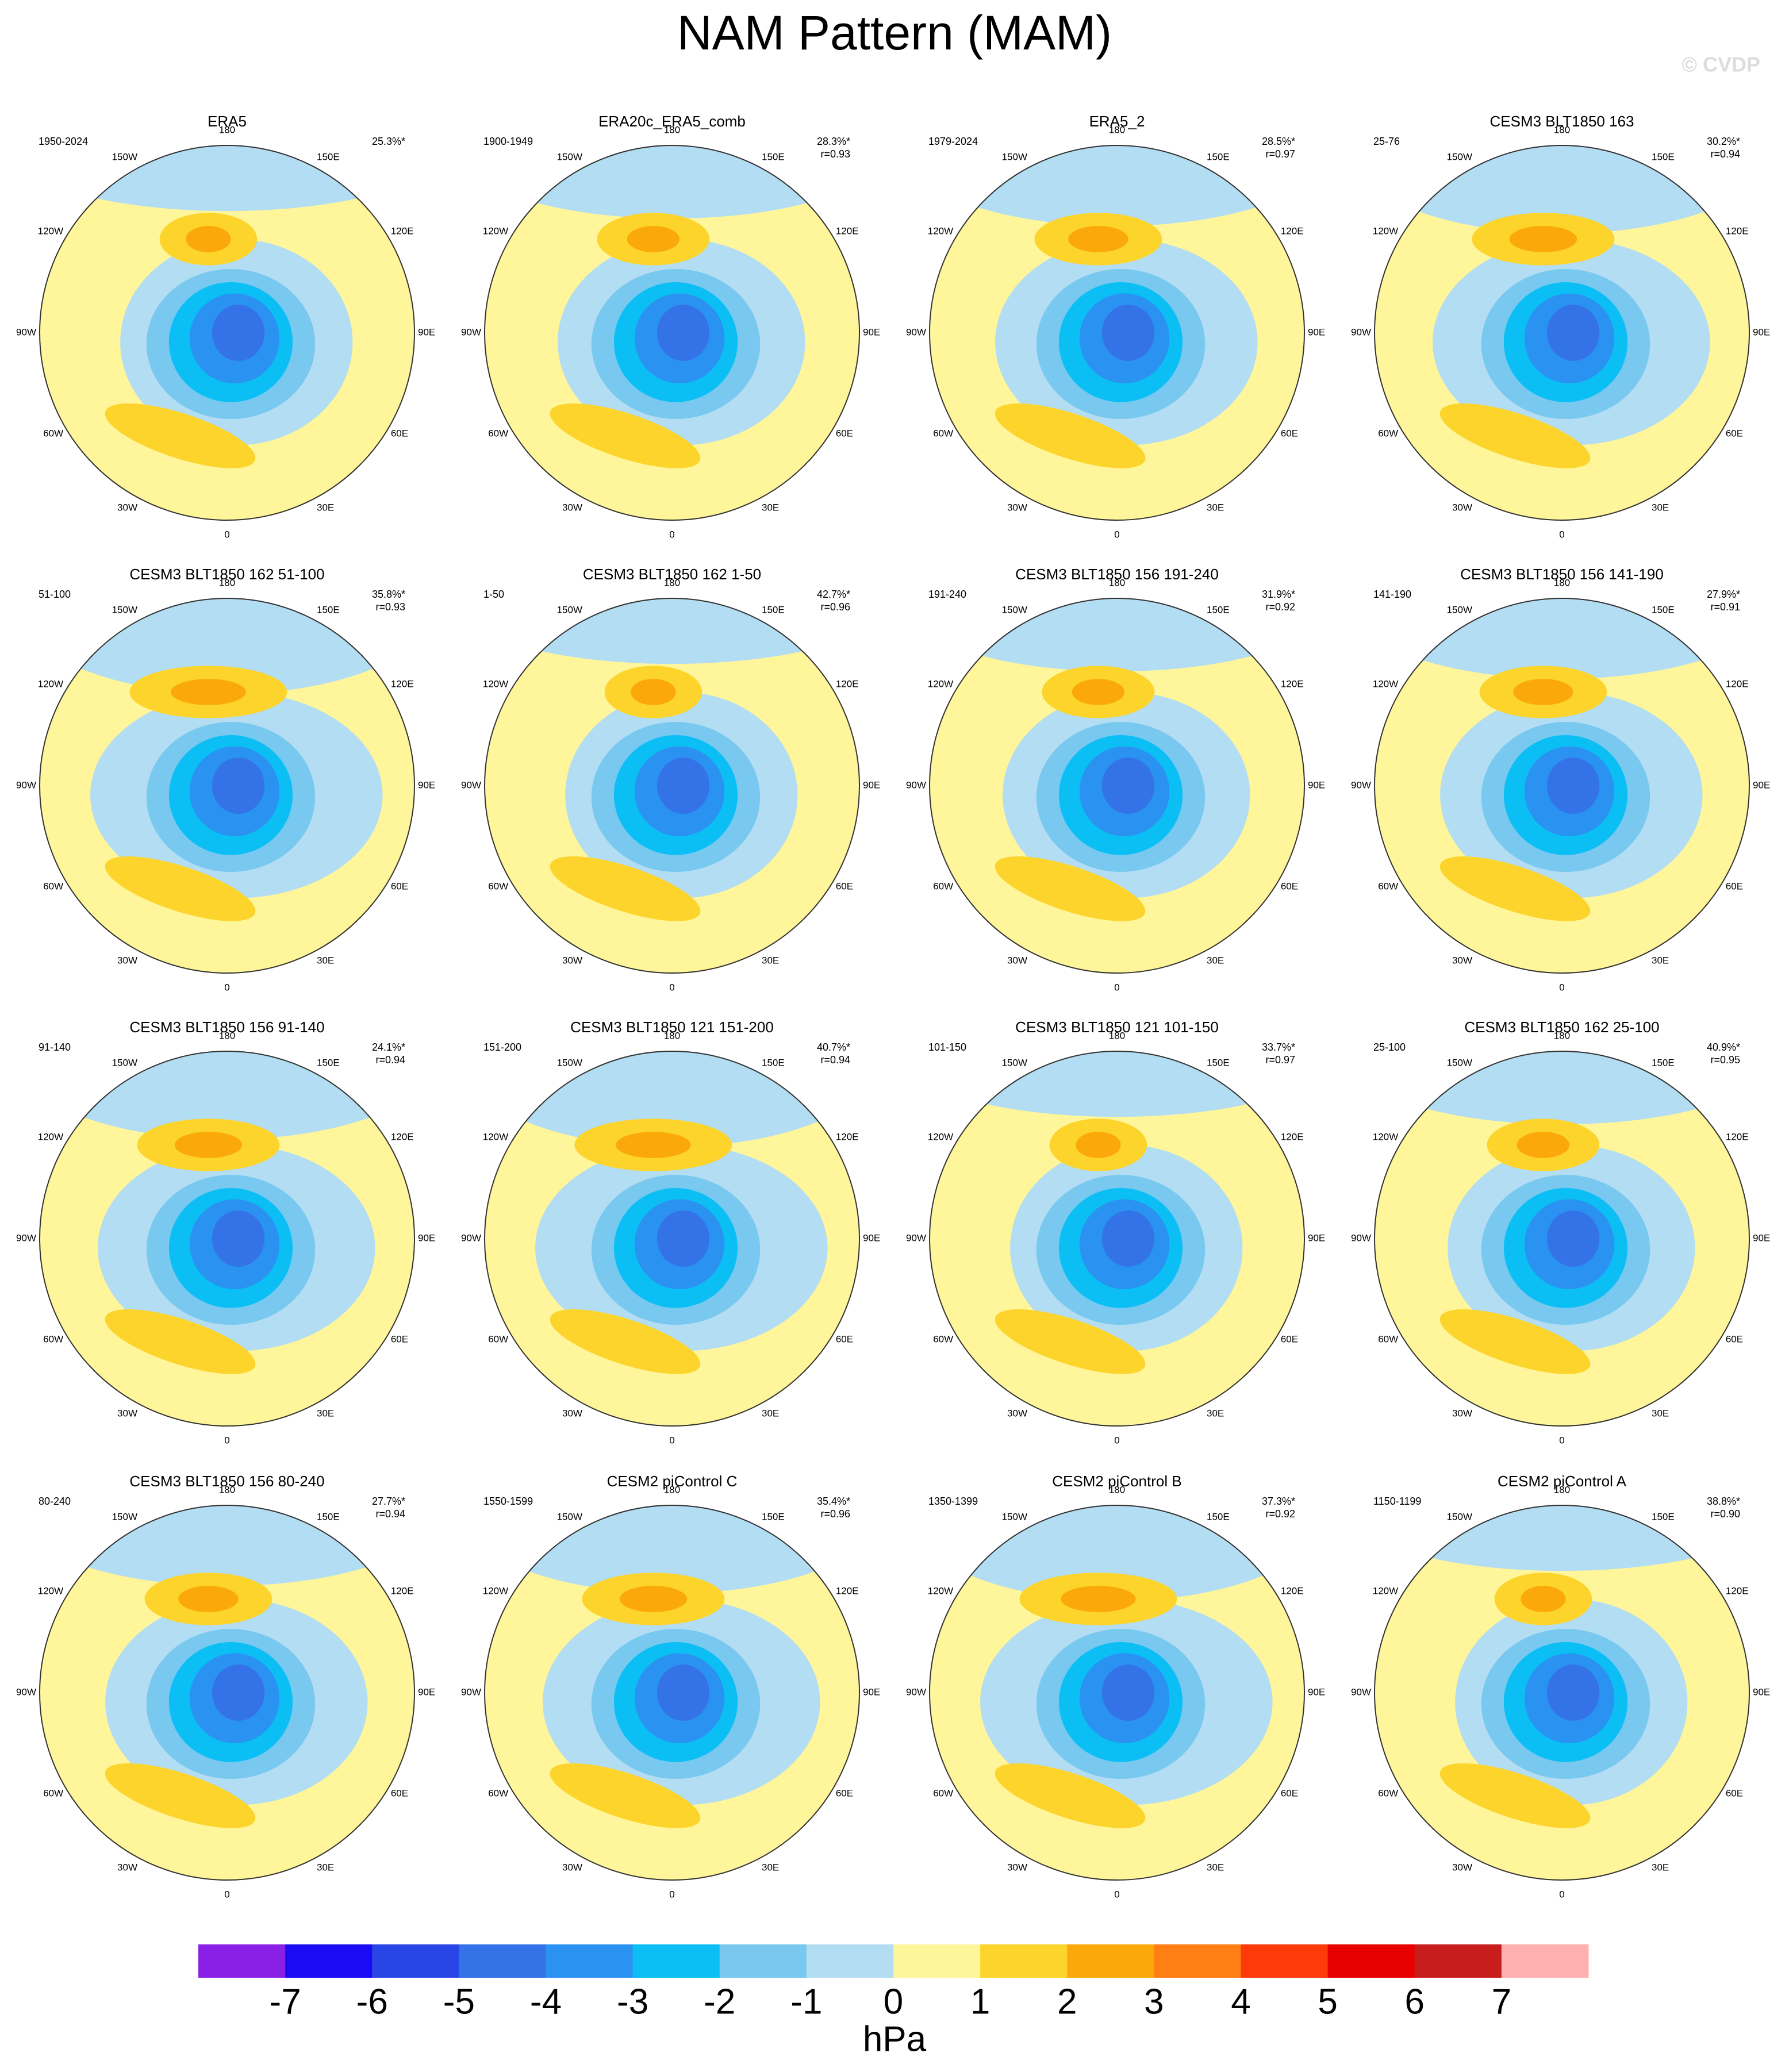 The width and height of the screenshot is (1789, 2072). I want to click on panel-variance: 27.7%*, so click(388, 1501).